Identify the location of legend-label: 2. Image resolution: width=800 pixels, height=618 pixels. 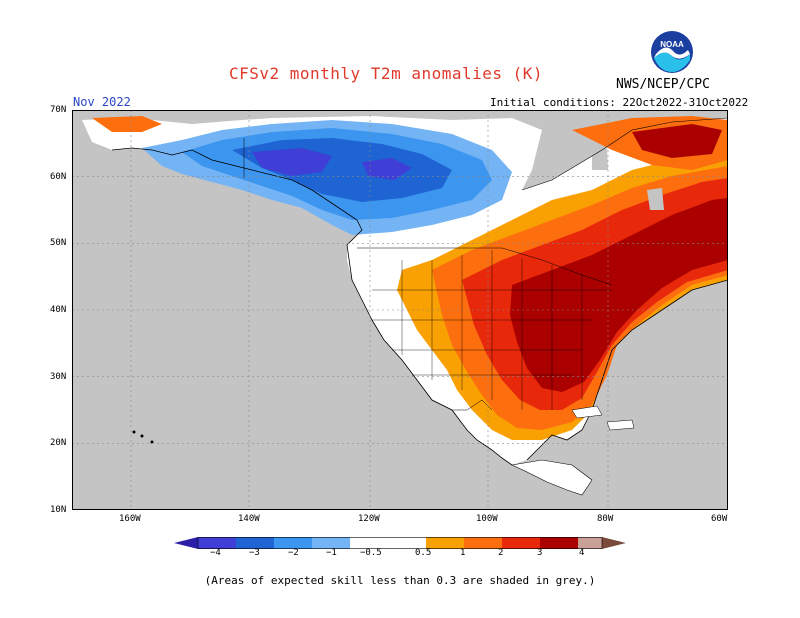
(501, 553).